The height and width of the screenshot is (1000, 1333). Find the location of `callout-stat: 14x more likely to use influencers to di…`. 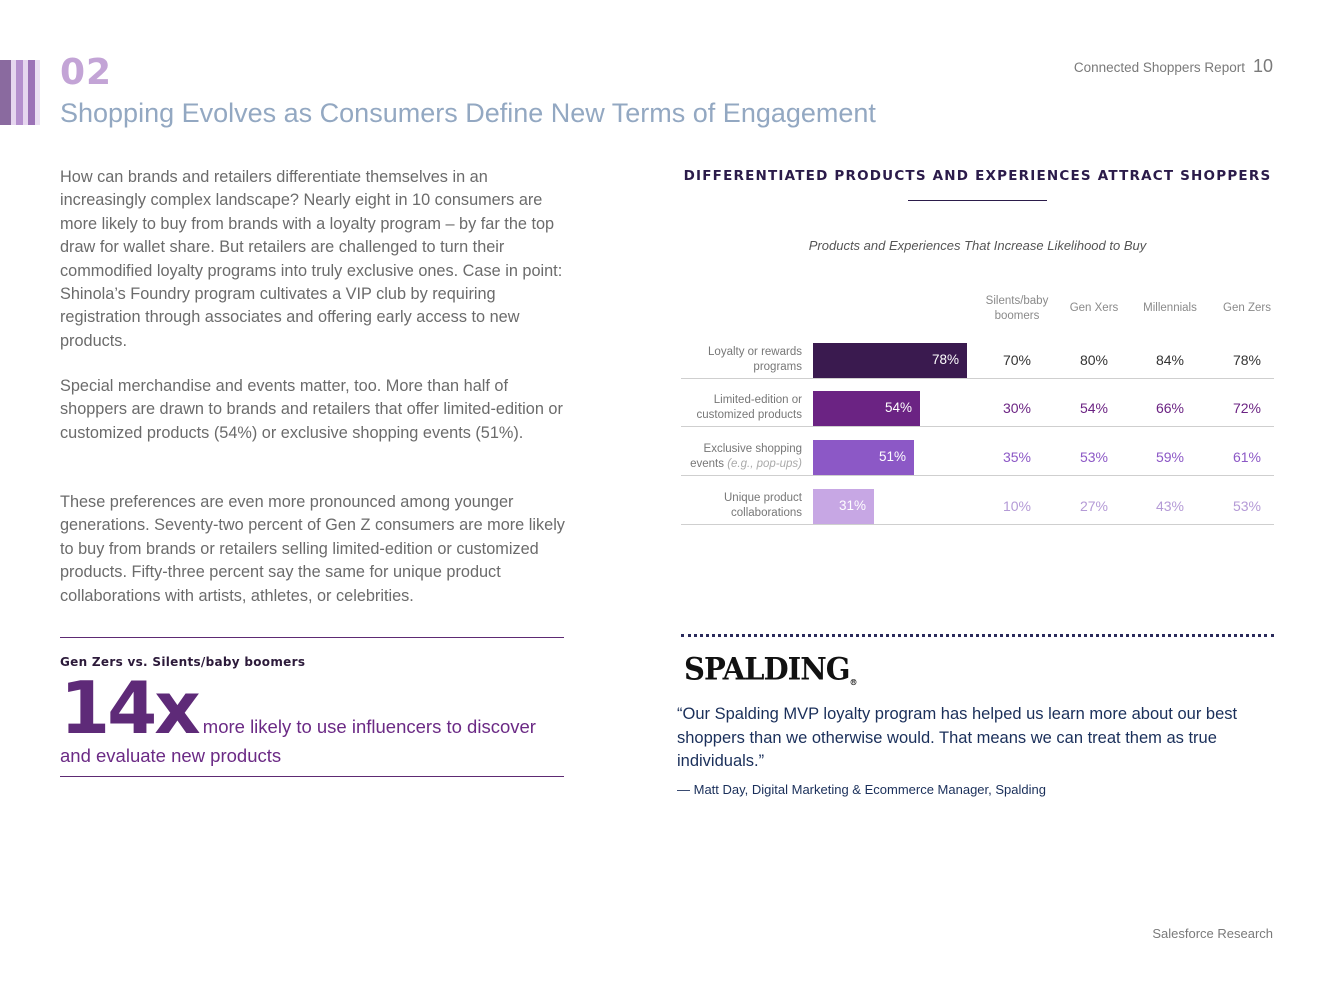

callout-stat: 14x more likely to use influencers to di… is located at coordinates (312, 720).